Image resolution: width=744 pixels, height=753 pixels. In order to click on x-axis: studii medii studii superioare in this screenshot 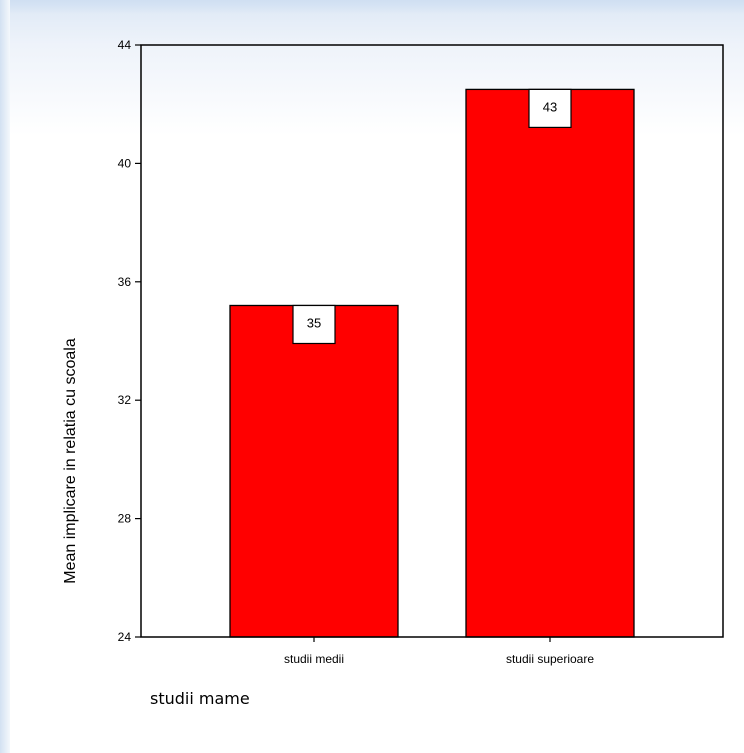, I will do `click(439, 651)`.